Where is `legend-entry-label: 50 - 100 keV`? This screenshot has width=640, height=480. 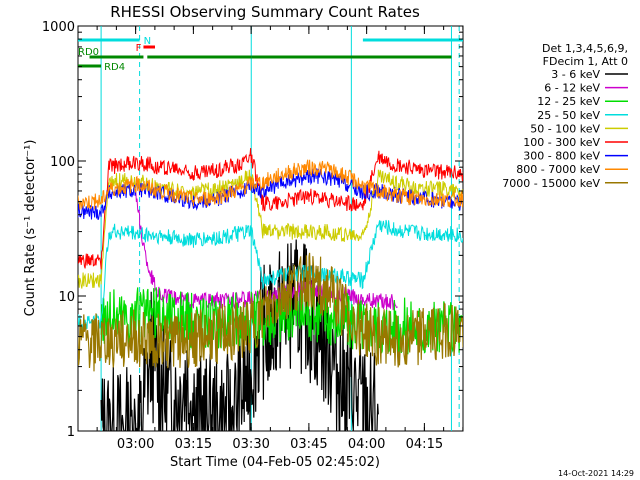 legend-entry-label: 50 - 100 keV is located at coordinates (565, 128).